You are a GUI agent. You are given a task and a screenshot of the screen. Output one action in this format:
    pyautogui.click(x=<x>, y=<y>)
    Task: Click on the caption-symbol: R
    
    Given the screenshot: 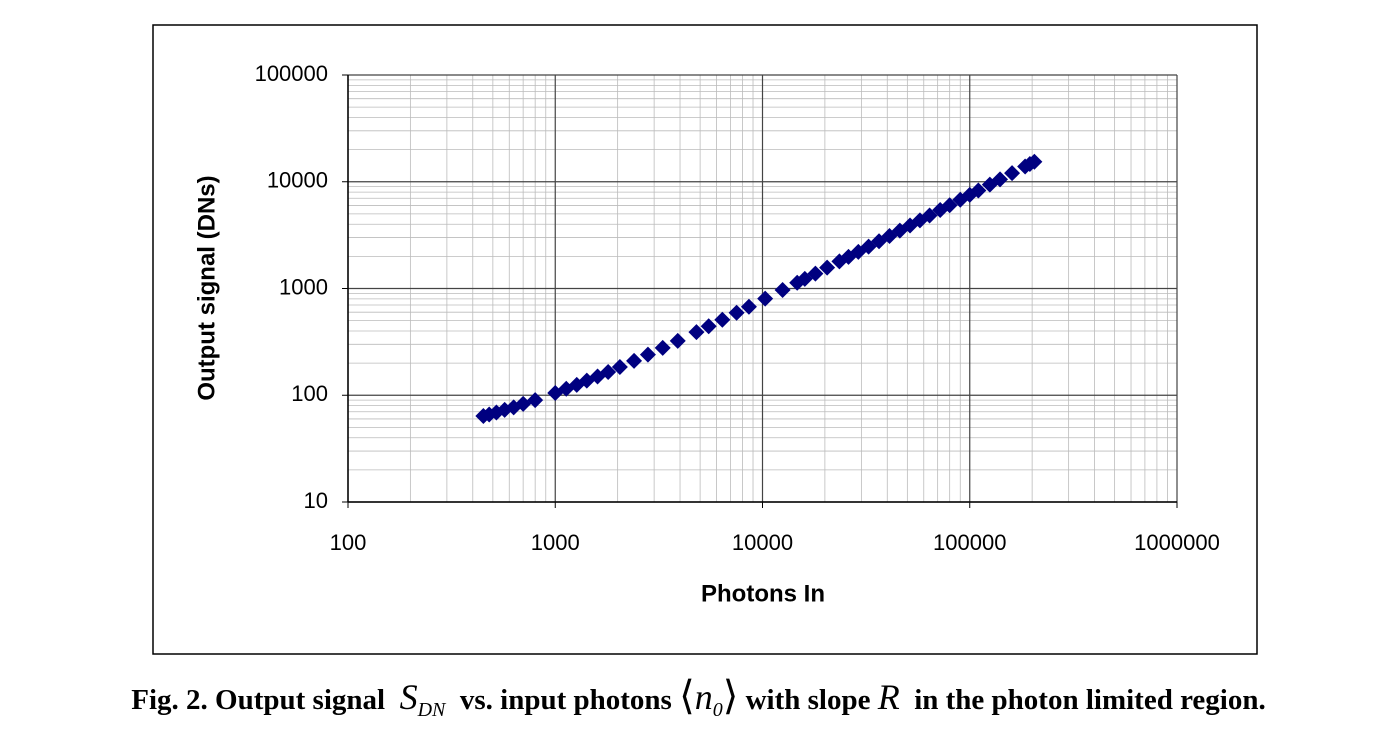 What is the action you would take?
    pyautogui.click(x=888, y=697)
    